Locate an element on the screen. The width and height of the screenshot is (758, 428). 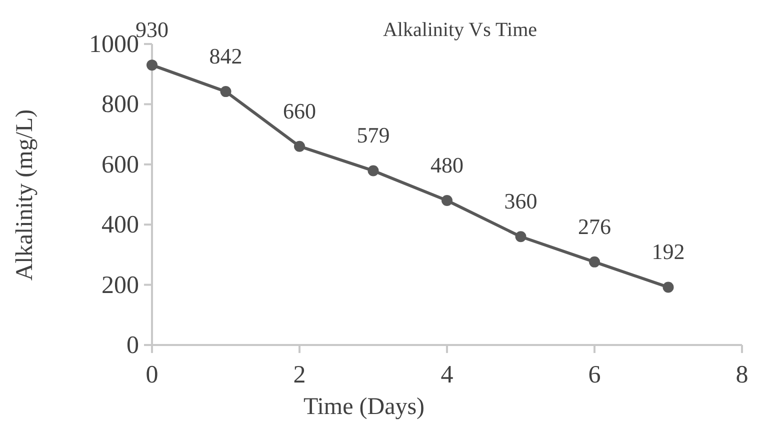
data-label: 360 is located at coordinates (521, 201).